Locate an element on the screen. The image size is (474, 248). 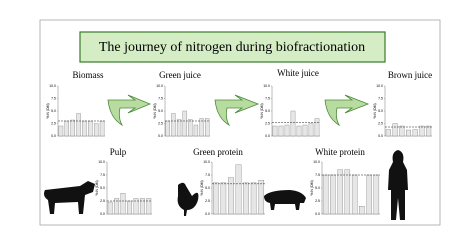
panel-label: Green juice is located at coordinates (180, 75).